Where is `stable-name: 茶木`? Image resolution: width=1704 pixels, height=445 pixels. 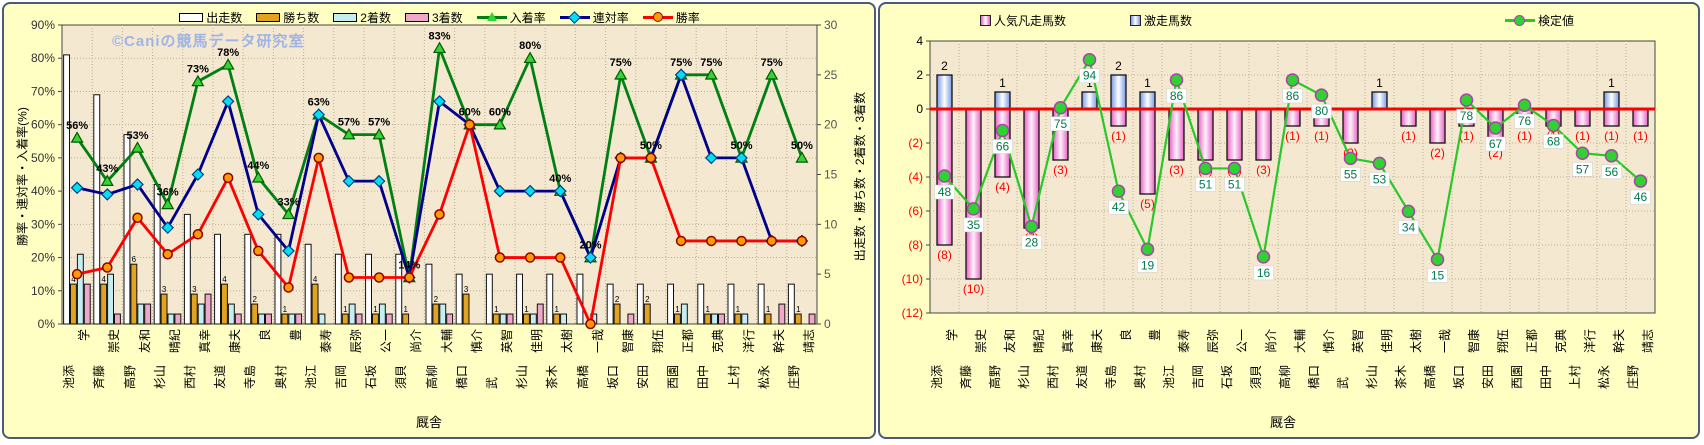 stable-name: 茶木 is located at coordinates (1400, 376).